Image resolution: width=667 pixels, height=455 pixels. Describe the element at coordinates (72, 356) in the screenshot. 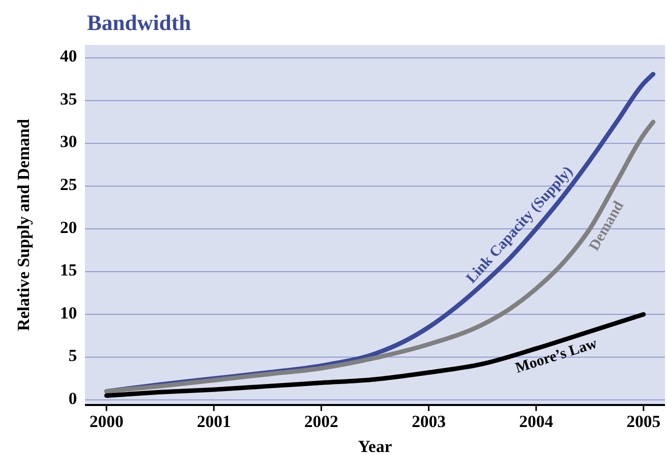

I see `y-tick-label: 5` at that location.